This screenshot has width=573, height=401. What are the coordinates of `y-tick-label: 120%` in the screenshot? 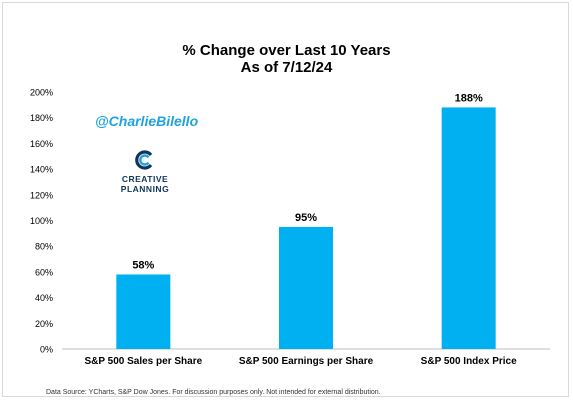 It's located at (41, 195).